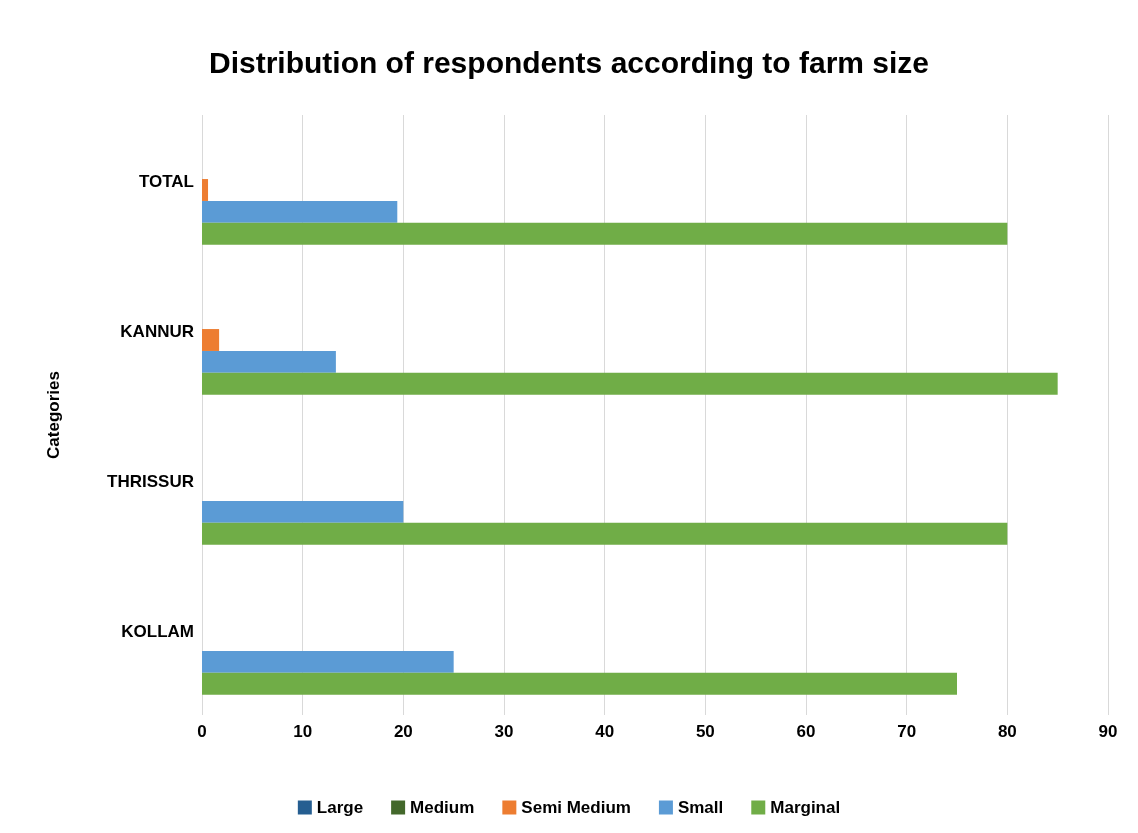  Describe the element at coordinates (1108, 731) in the screenshot. I see `x-tick-label: 90` at that location.